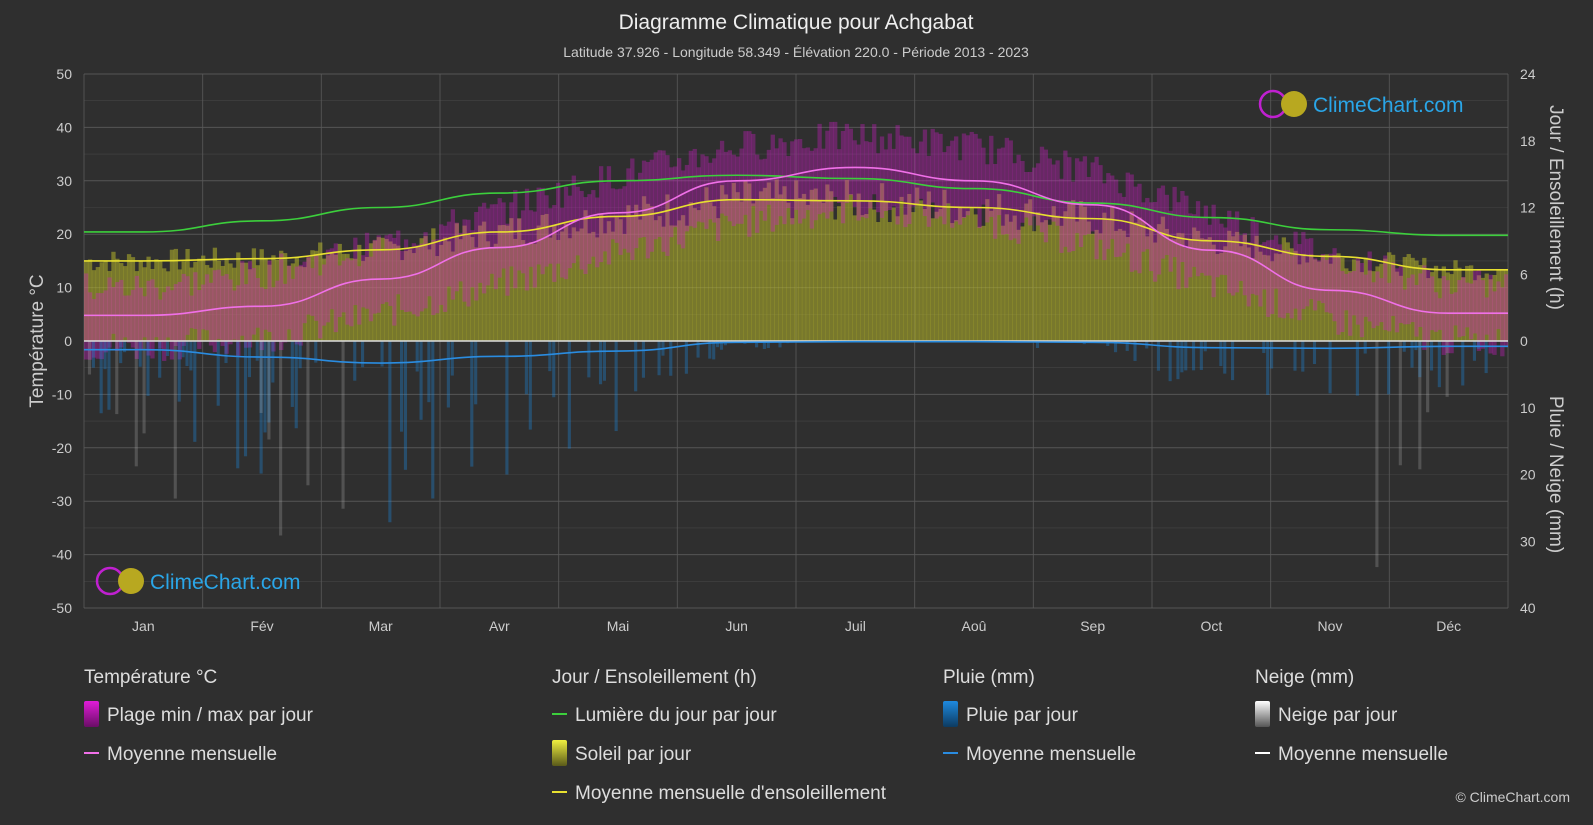 The height and width of the screenshot is (825, 1593). I want to click on legend-item-label: Moyenne mensuelle d'ensoleillement, so click(731, 793).